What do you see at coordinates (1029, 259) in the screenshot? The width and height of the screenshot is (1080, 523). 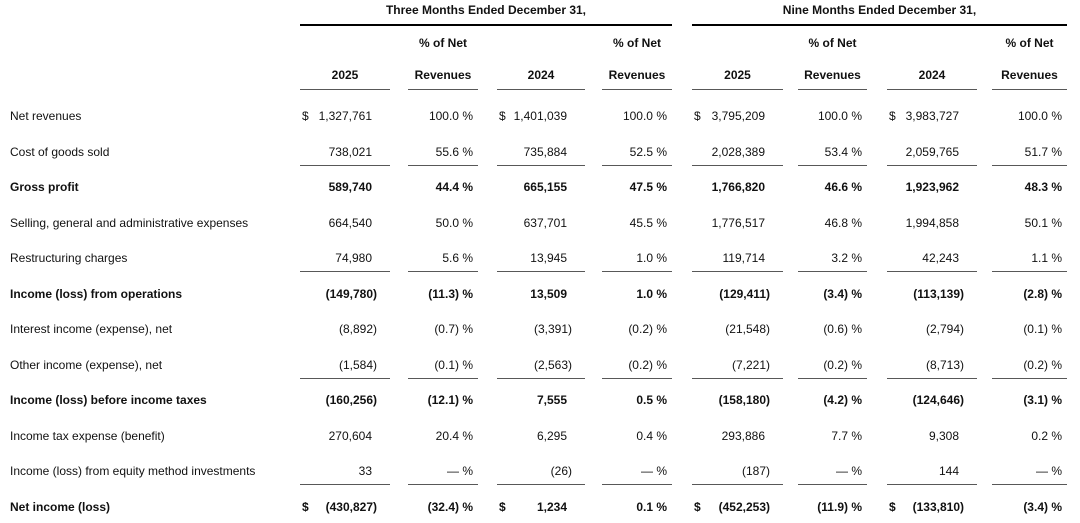 I see `percent-cell: 1.1 %` at bounding box center [1029, 259].